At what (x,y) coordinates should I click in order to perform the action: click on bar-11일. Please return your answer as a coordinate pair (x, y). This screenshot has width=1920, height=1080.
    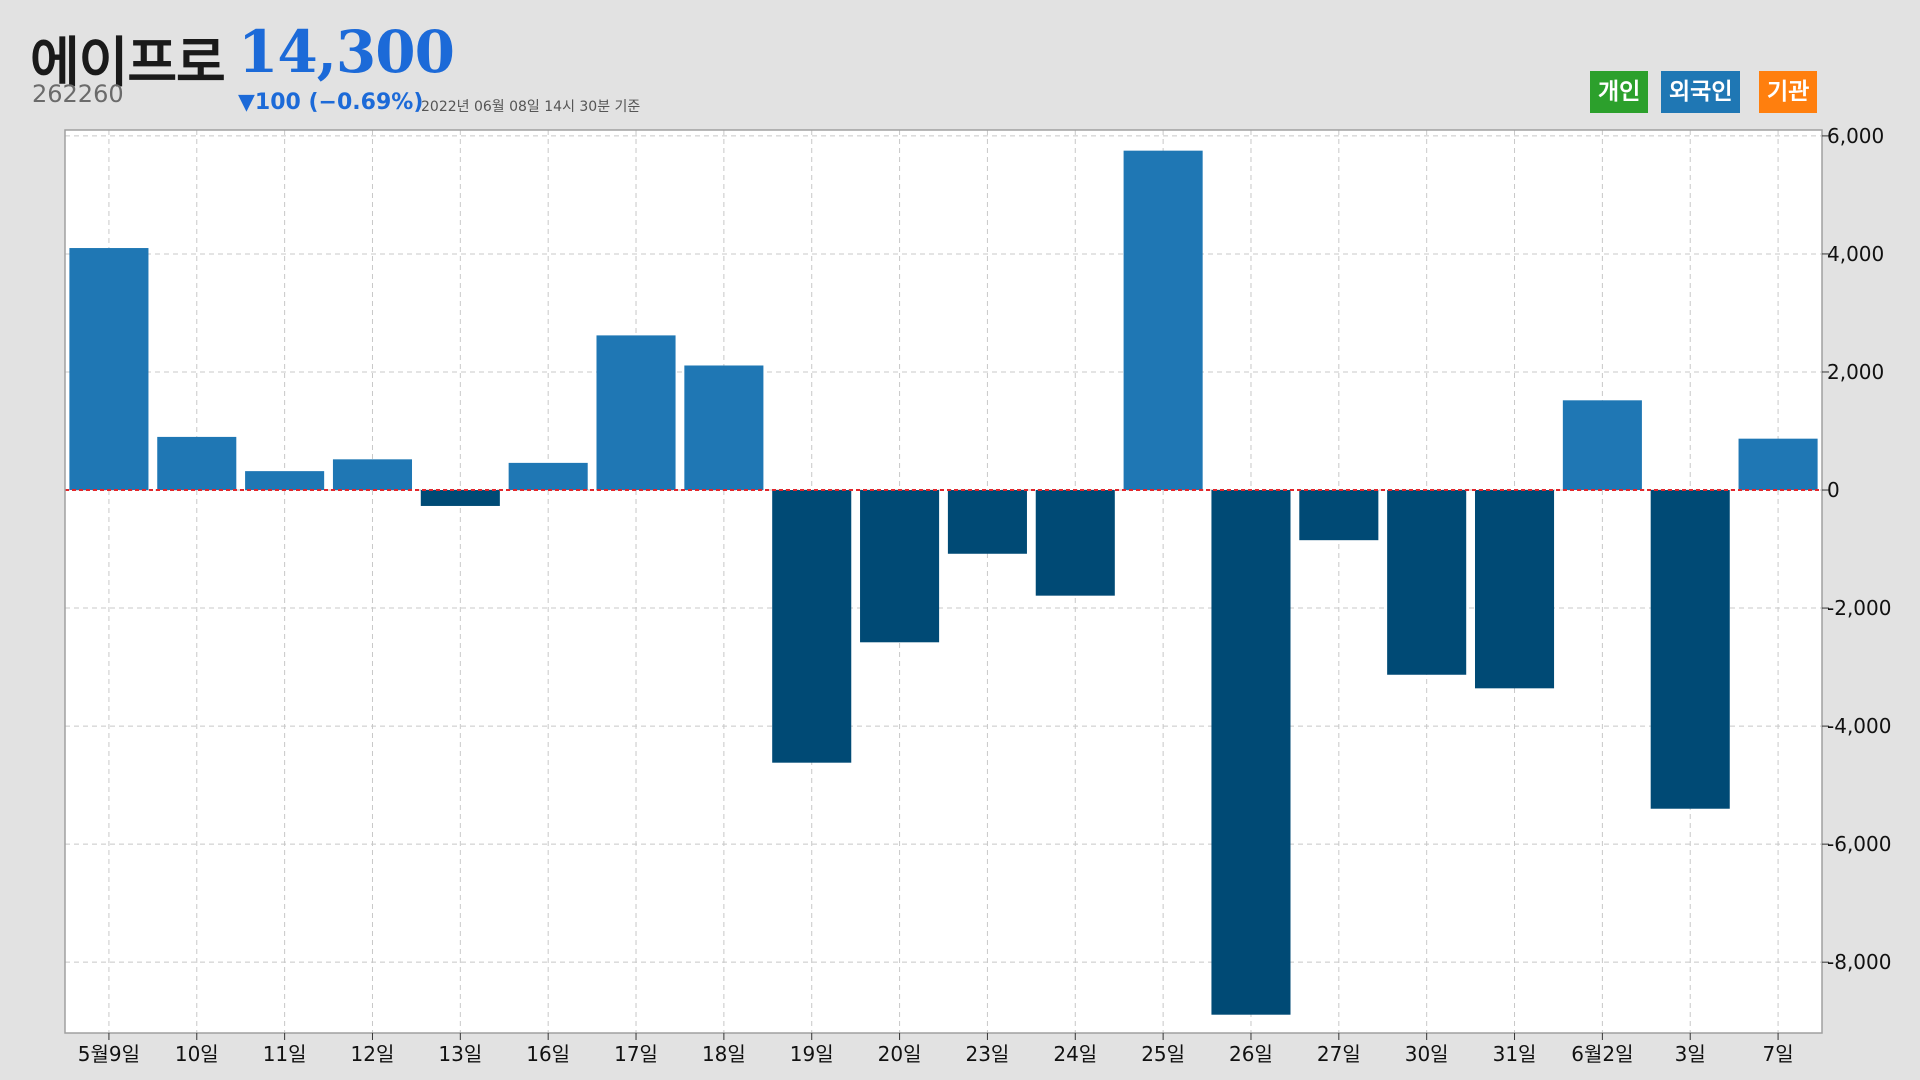
    Looking at the image, I should click on (285, 481).